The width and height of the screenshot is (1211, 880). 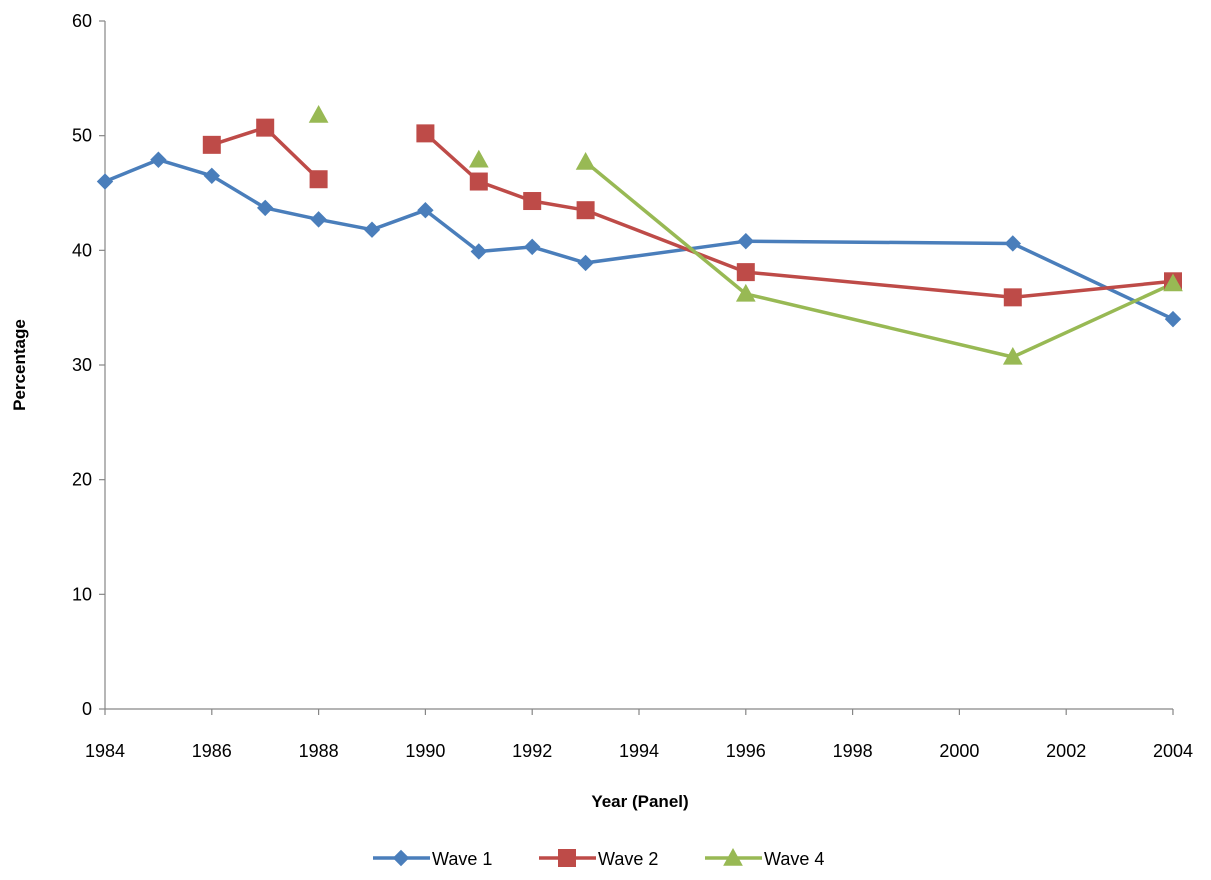 I want to click on x-tick-label: 2002, so click(x=1066, y=751).